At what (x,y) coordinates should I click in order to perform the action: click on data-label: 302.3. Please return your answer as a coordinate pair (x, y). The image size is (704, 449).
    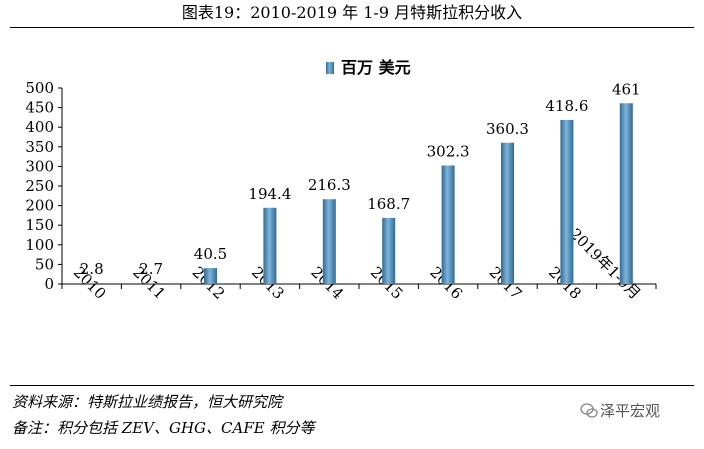
    Looking at the image, I should click on (448, 151).